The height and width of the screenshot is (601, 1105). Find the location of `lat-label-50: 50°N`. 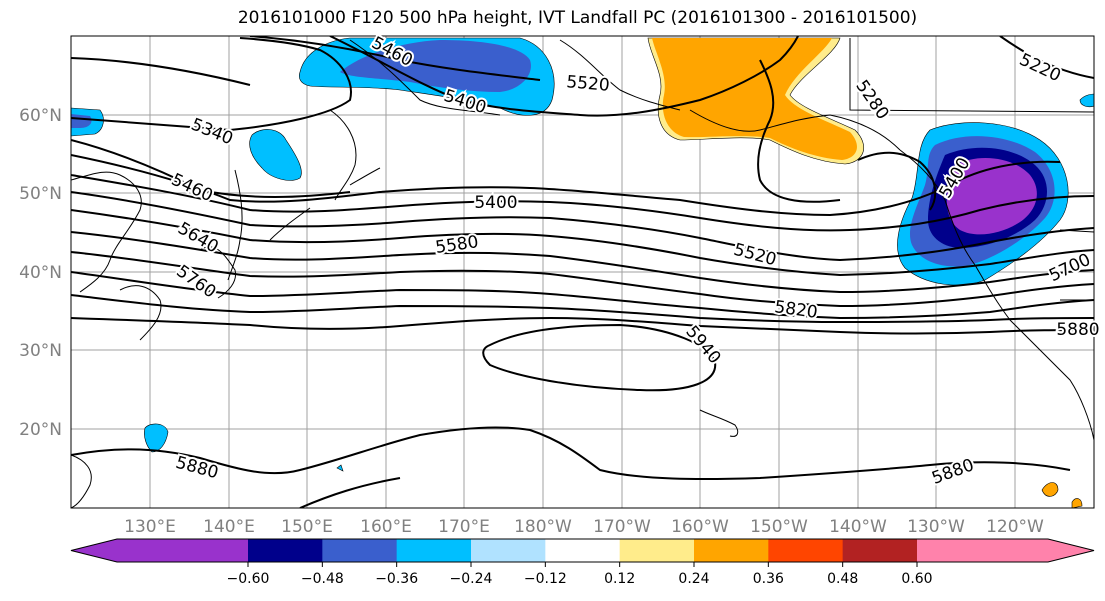

lat-label-50: 50°N is located at coordinates (40, 194).